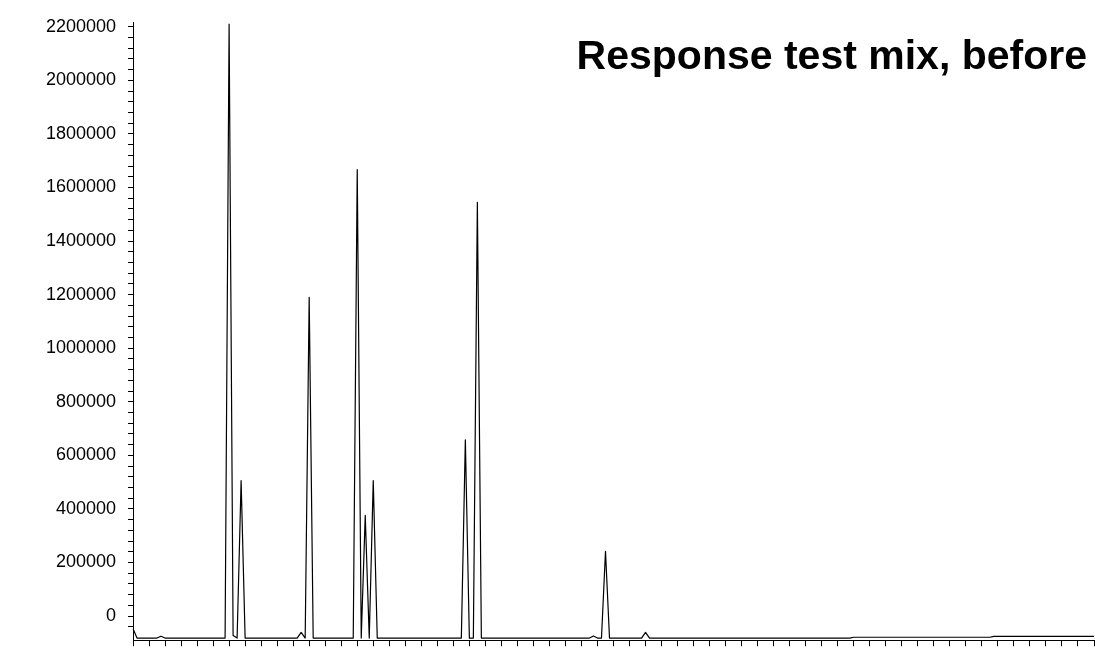 The width and height of the screenshot is (1095, 663). What do you see at coordinates (85, 454) in the screenshot?
I see `y-tick-label: 600000` at bounding box center [85, 454].